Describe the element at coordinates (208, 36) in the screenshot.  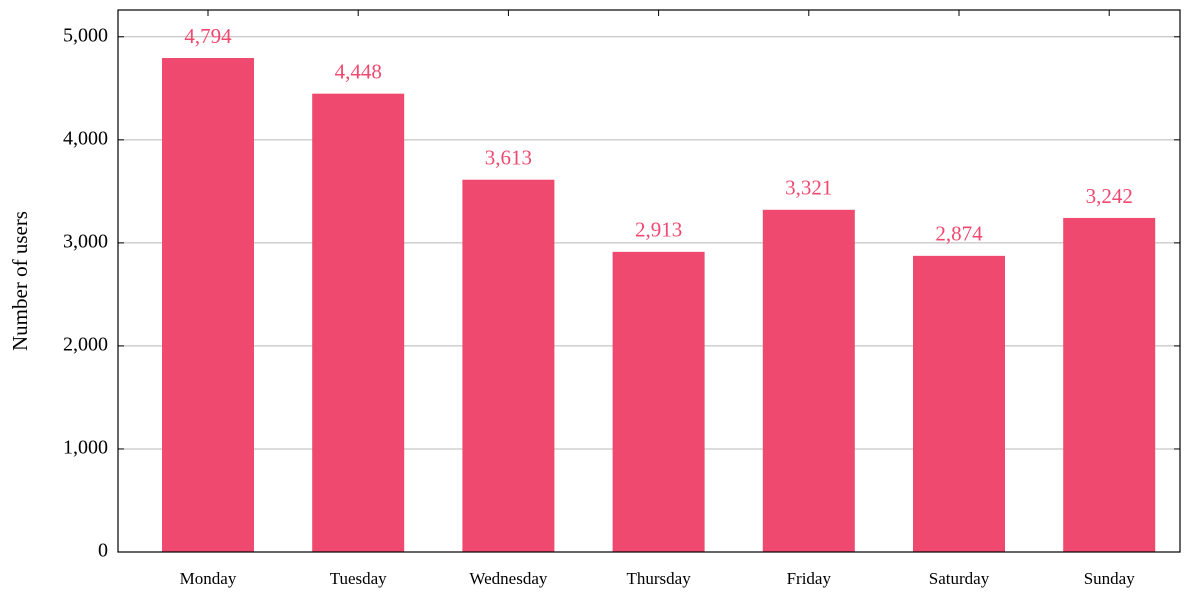
I see `value-label: 4,794` at that location.